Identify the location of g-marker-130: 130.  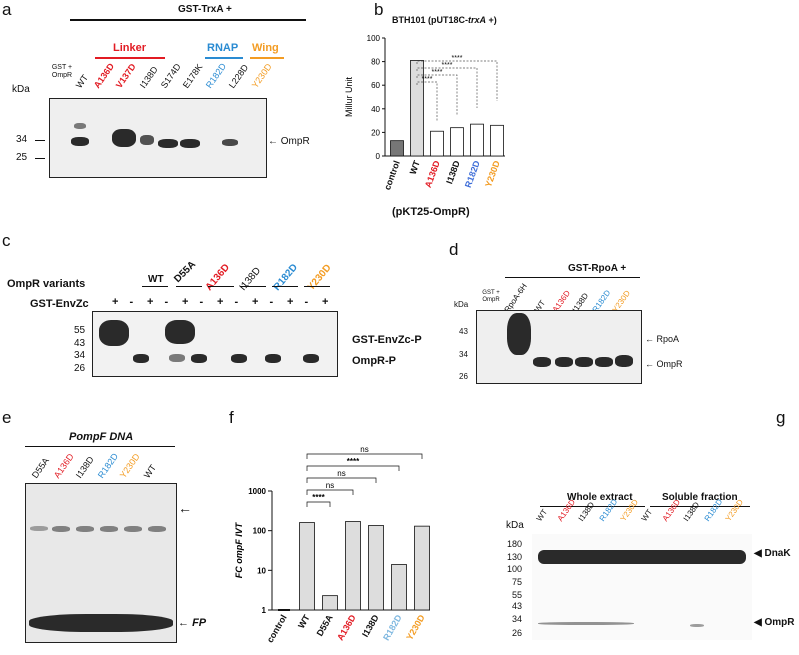
(515, 557).